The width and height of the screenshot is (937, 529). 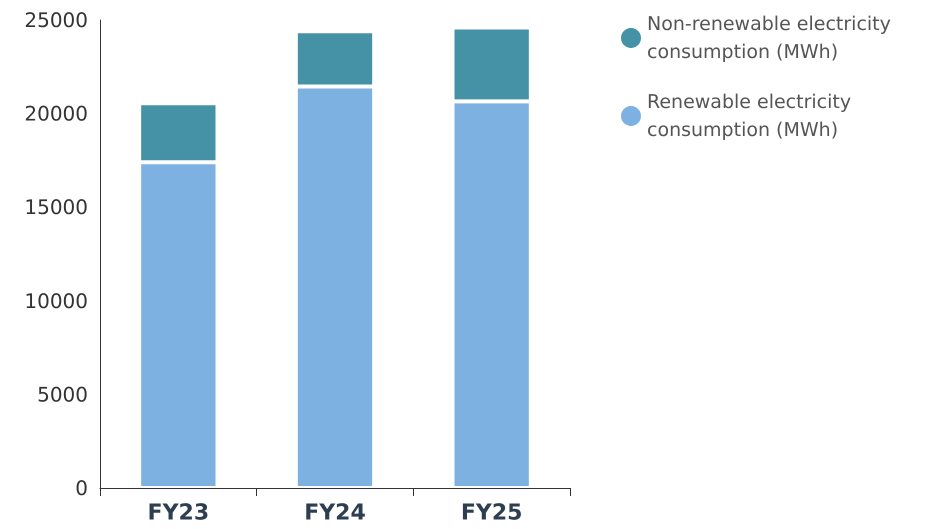 What do you see at coordinates (62, 394) in the screenshot?
I see `y-tick-label: 5000` at bounding box center [62, 394].